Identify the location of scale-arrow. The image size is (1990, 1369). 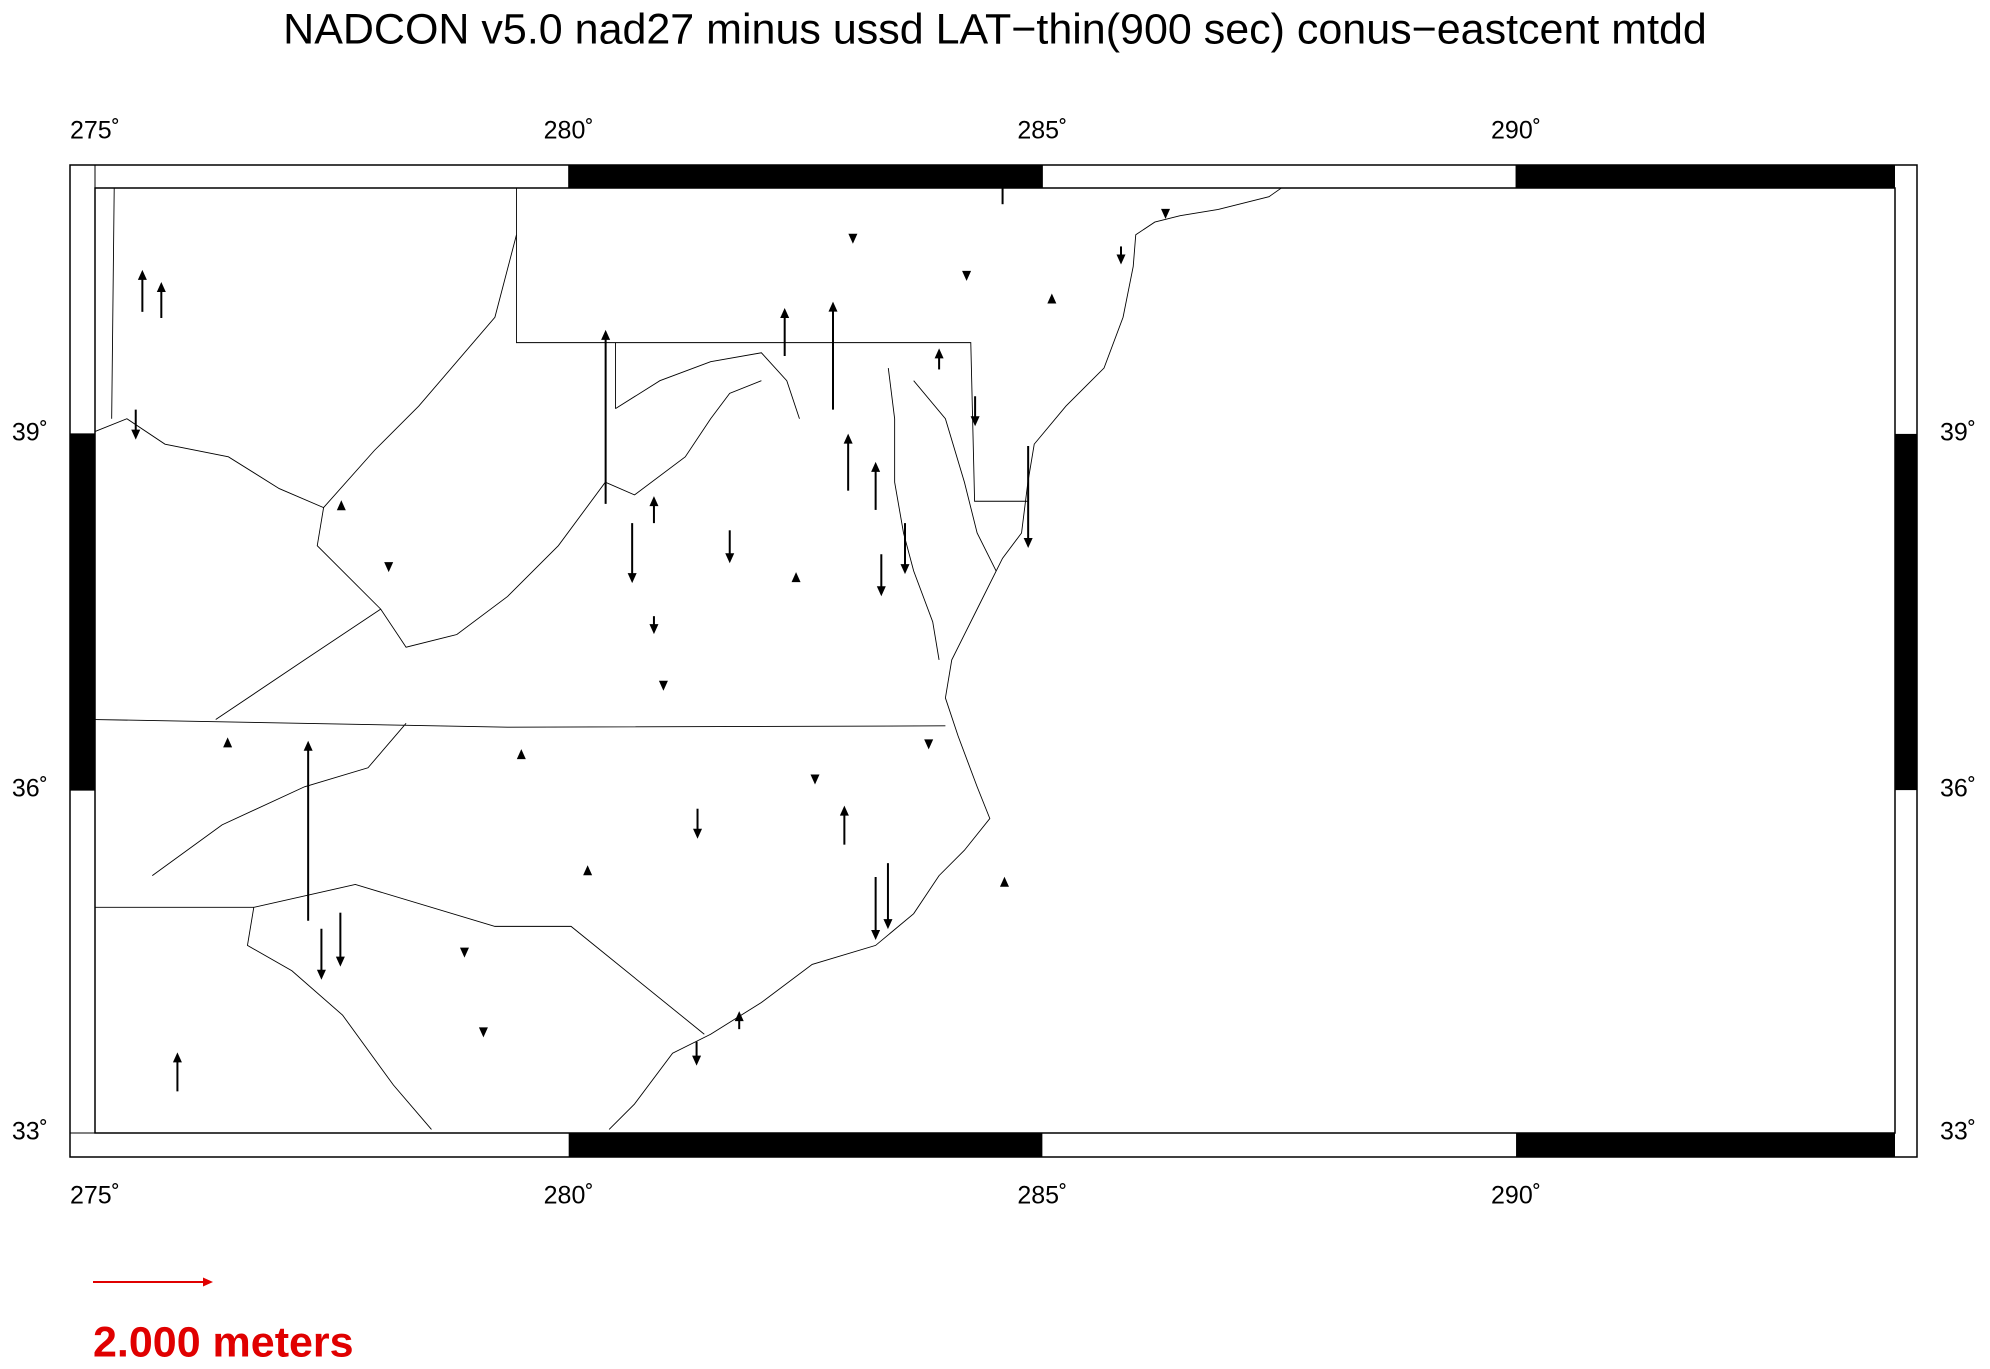
(153, 1282).